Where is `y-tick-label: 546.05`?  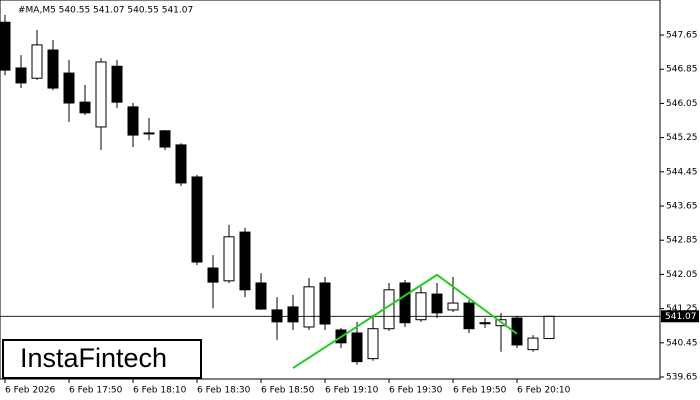
y-tick-label: 546.05 is located at coordinates (682, 104).